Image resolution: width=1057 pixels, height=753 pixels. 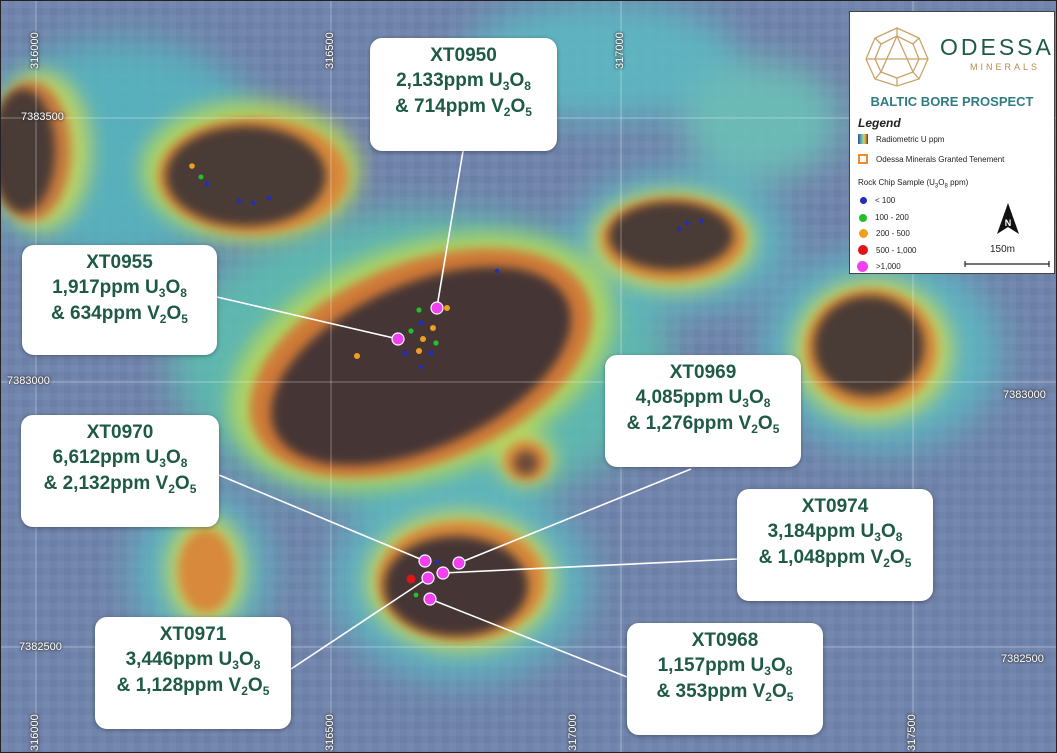 I want to click on sample-id: XT0974, so click(x=835, y=506).